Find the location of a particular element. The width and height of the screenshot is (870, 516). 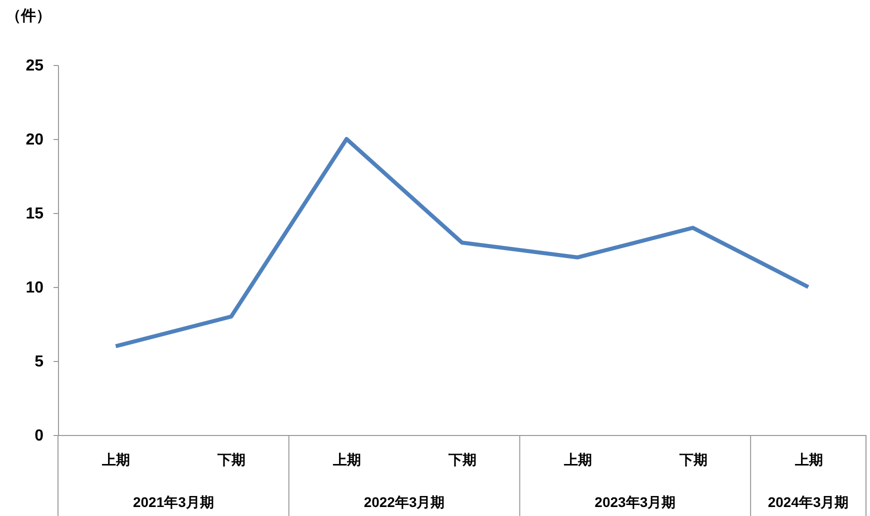

y-tick-label: 20 is located at coordinates (35, 140).